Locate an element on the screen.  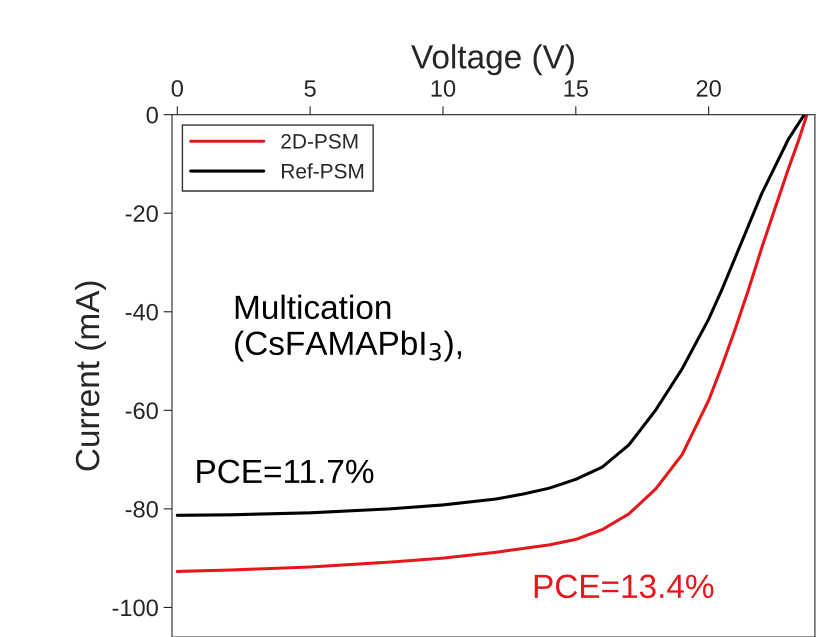
legend-label: Ref-PSM is located at coordinates (323, 171).